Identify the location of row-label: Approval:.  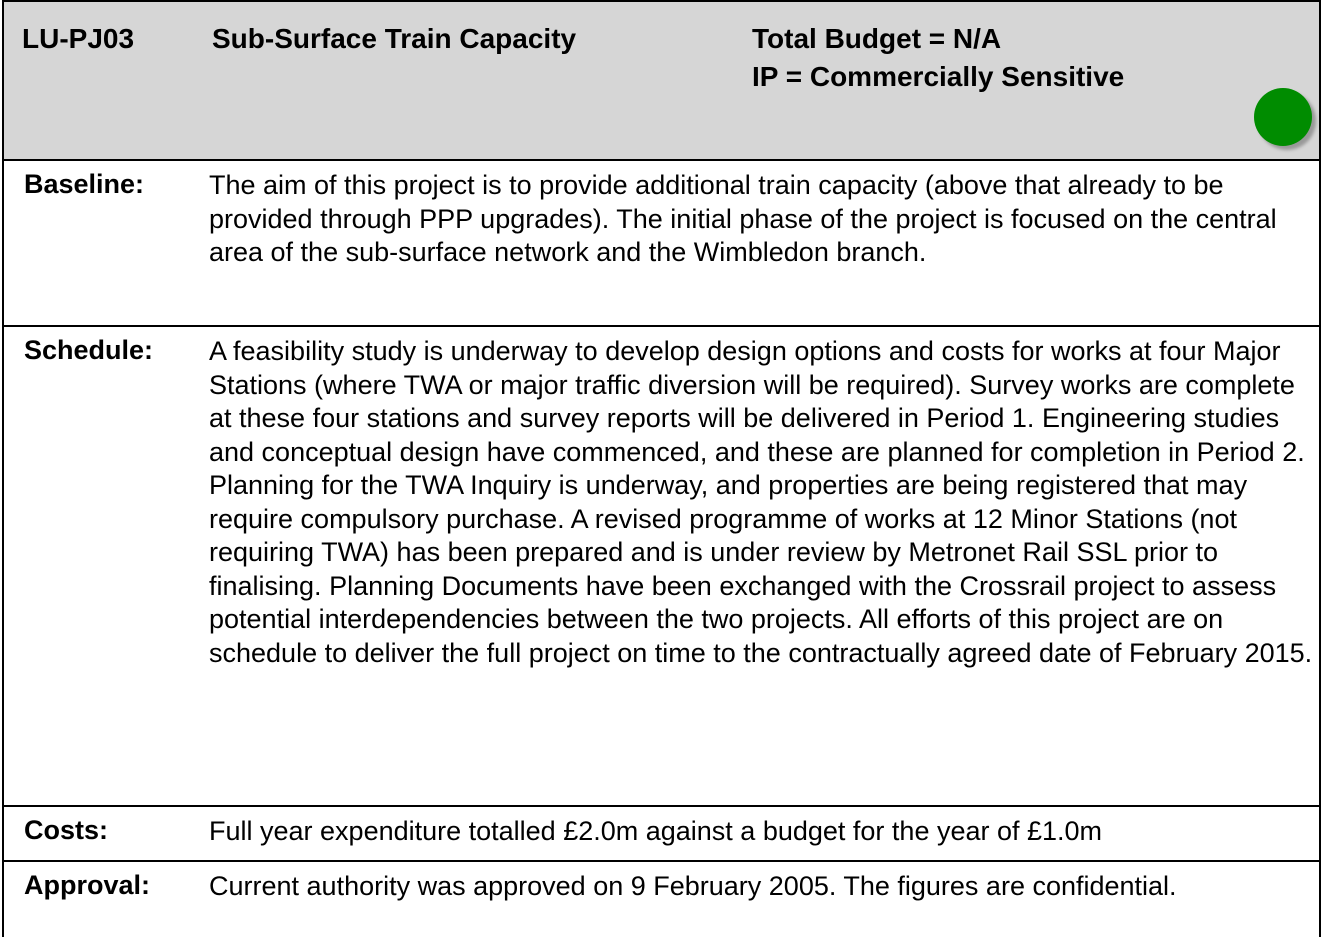
(87, 885).